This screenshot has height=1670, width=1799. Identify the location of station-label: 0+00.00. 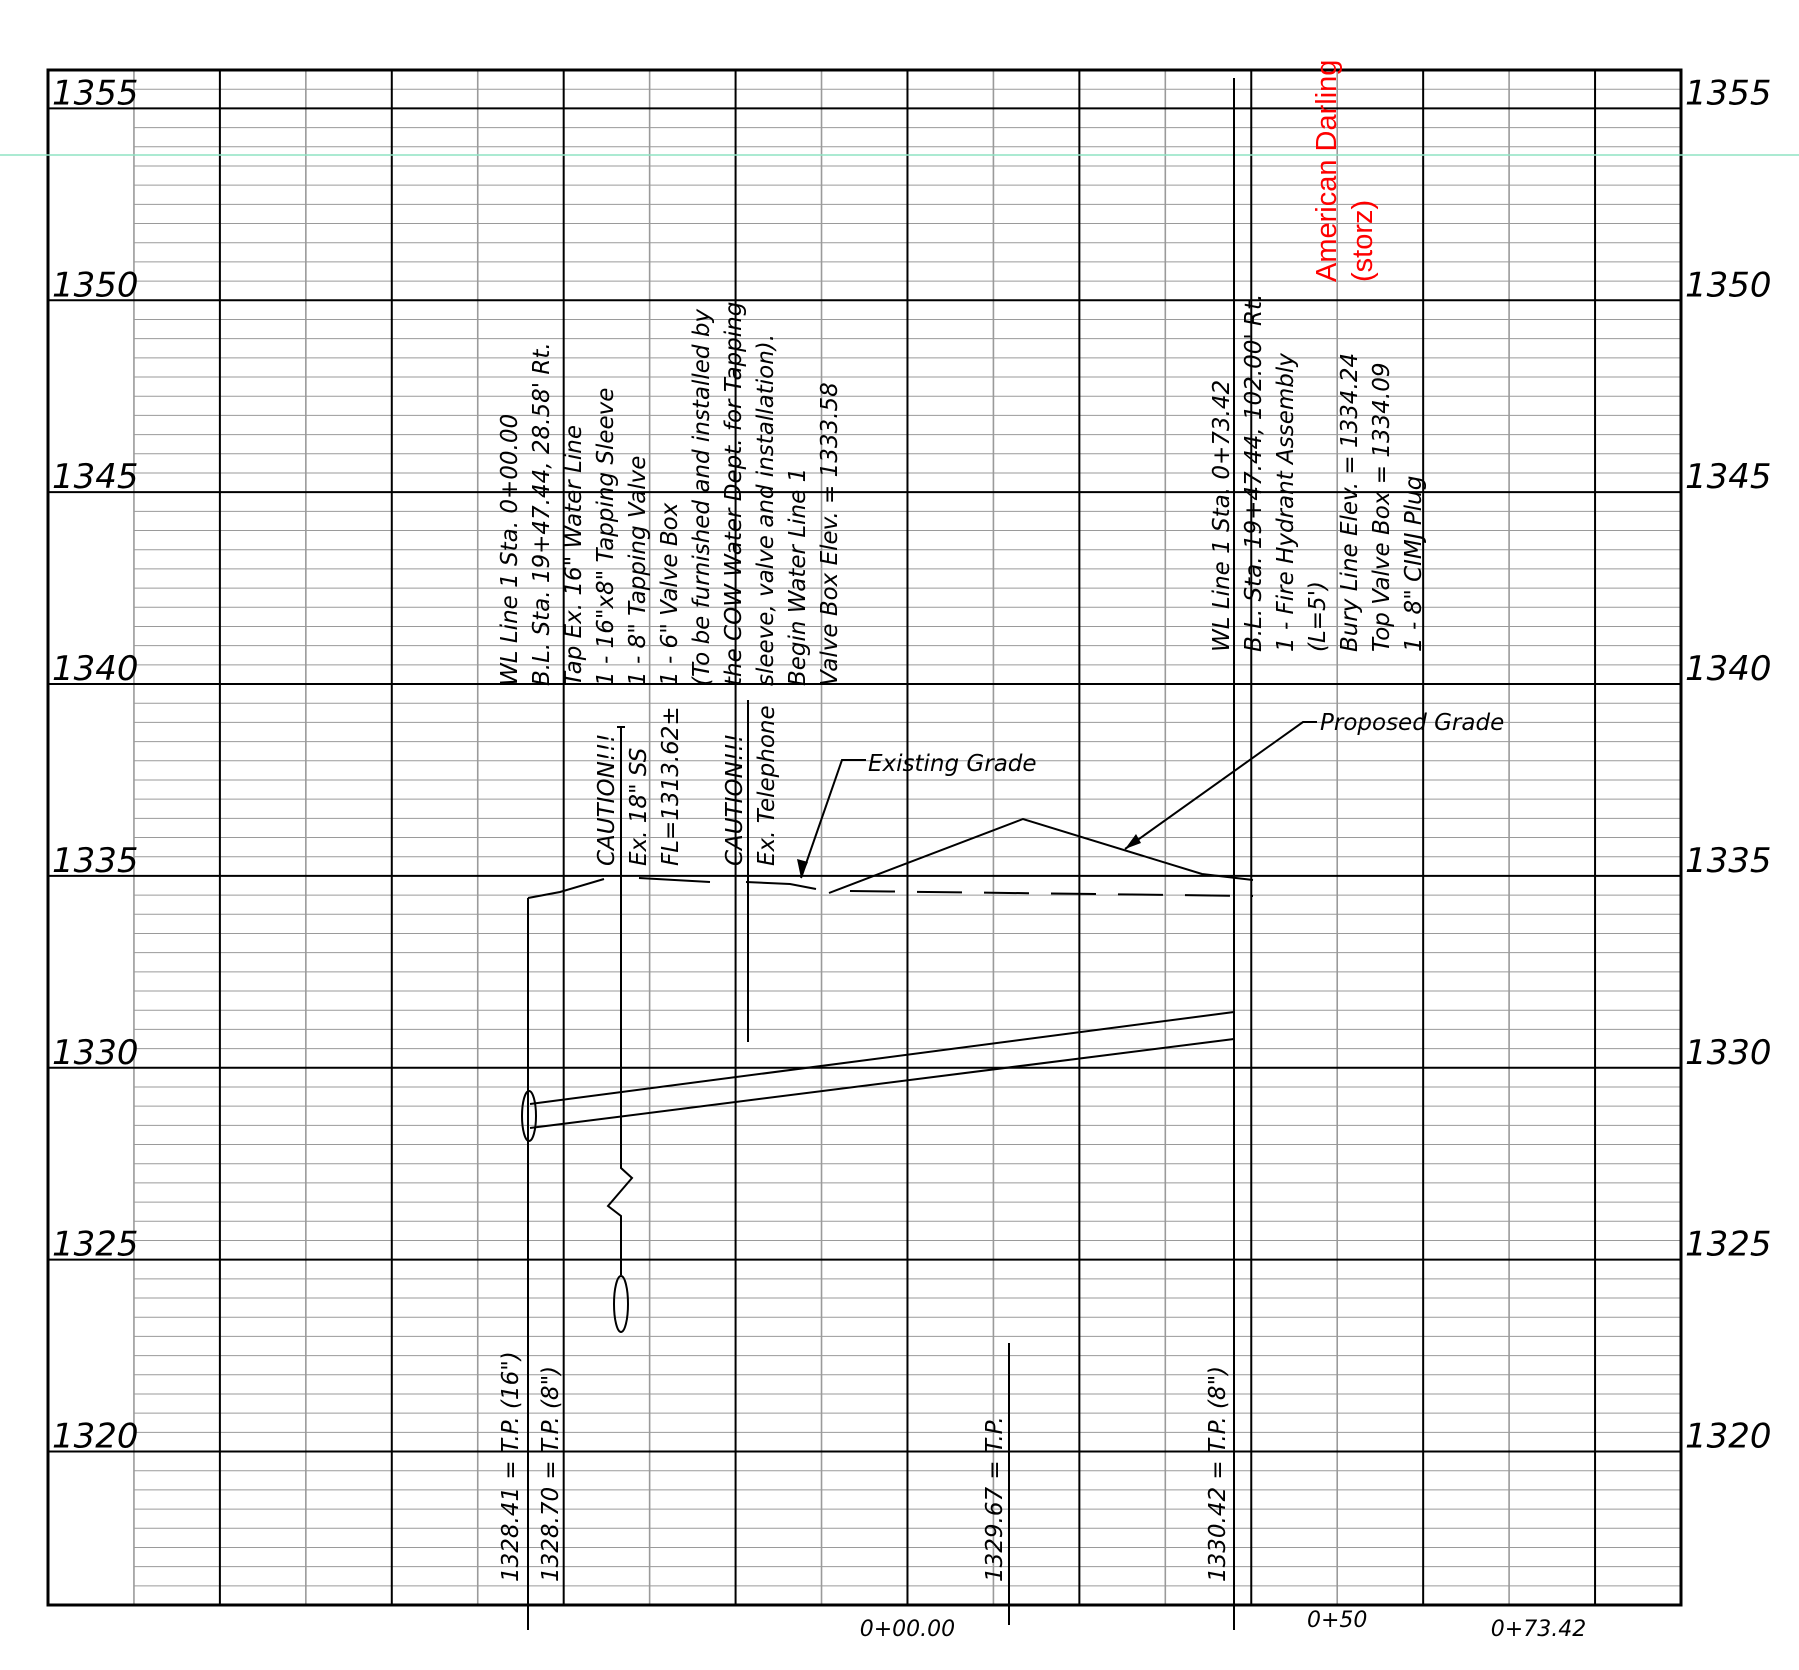
(907, 1629).